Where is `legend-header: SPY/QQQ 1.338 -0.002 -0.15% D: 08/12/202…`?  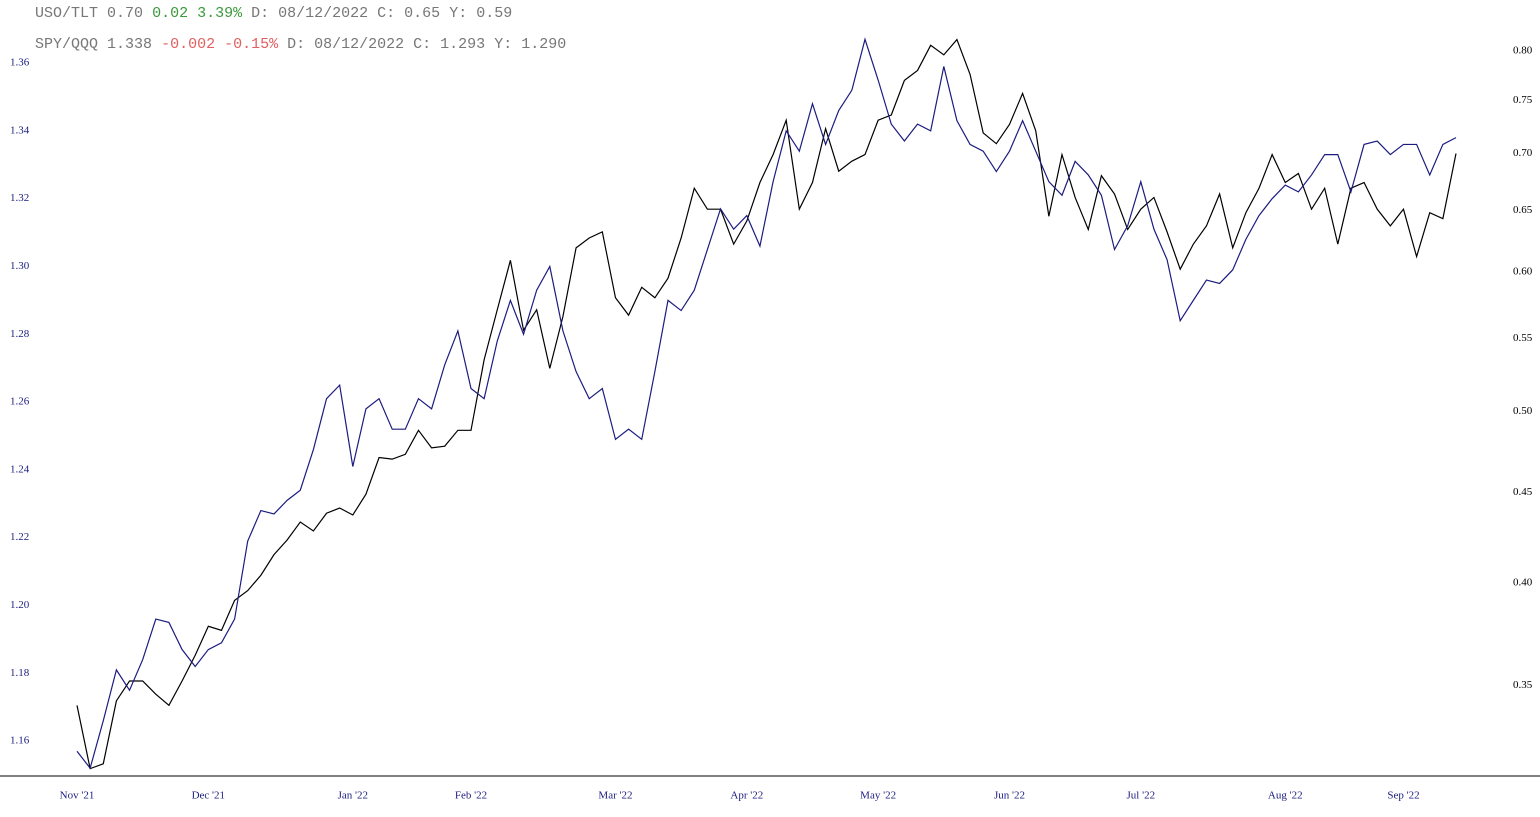 legend-header: SPY/QQQ 1.338 -0.002 -0.15% D: 08/12/202… is located at coordinates (300, 44).